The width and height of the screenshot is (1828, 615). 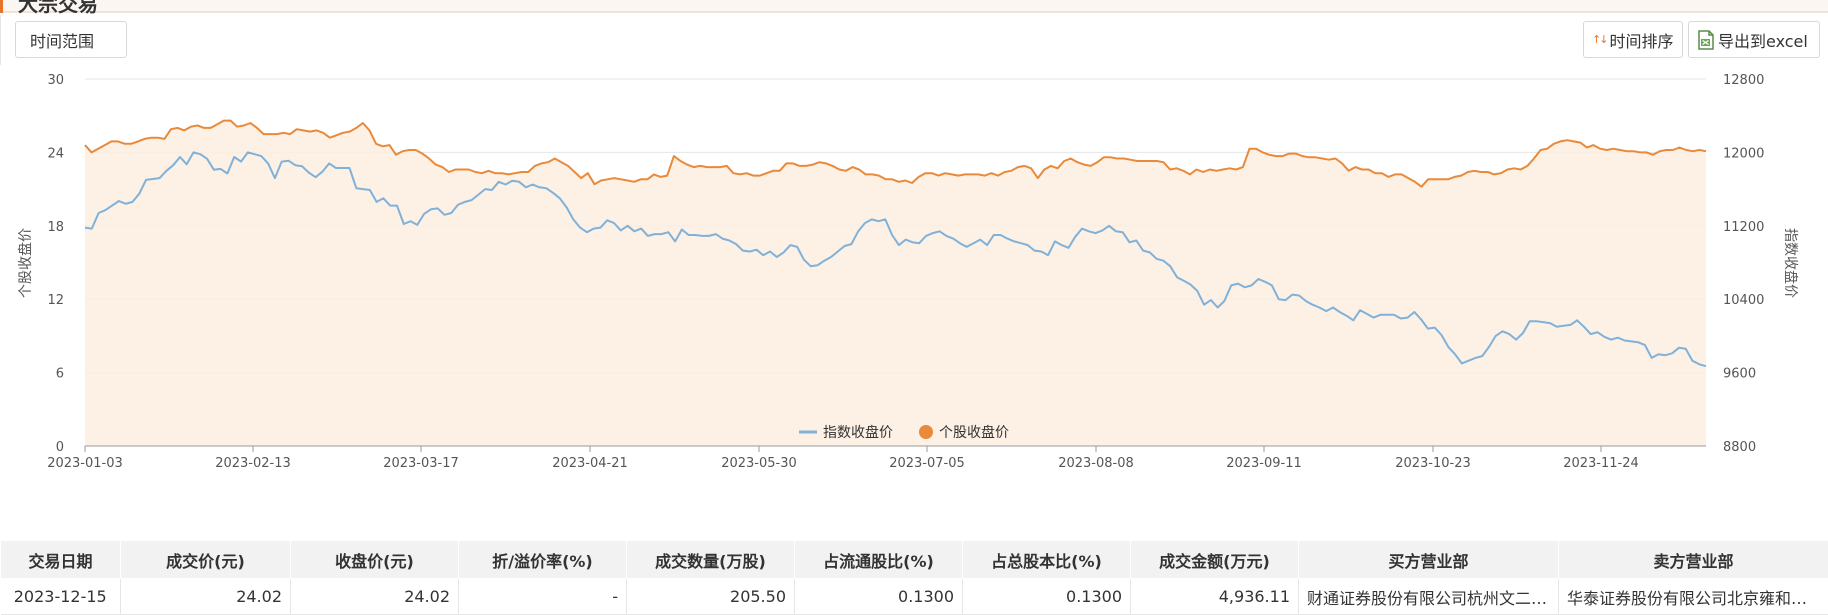 What do you see at coordinates (914, 40) in the screenshot?
I see `chart-toolbar: 时间范围 ↑↓ 时间排序 导出到excel` at bounding box center [914, 40].